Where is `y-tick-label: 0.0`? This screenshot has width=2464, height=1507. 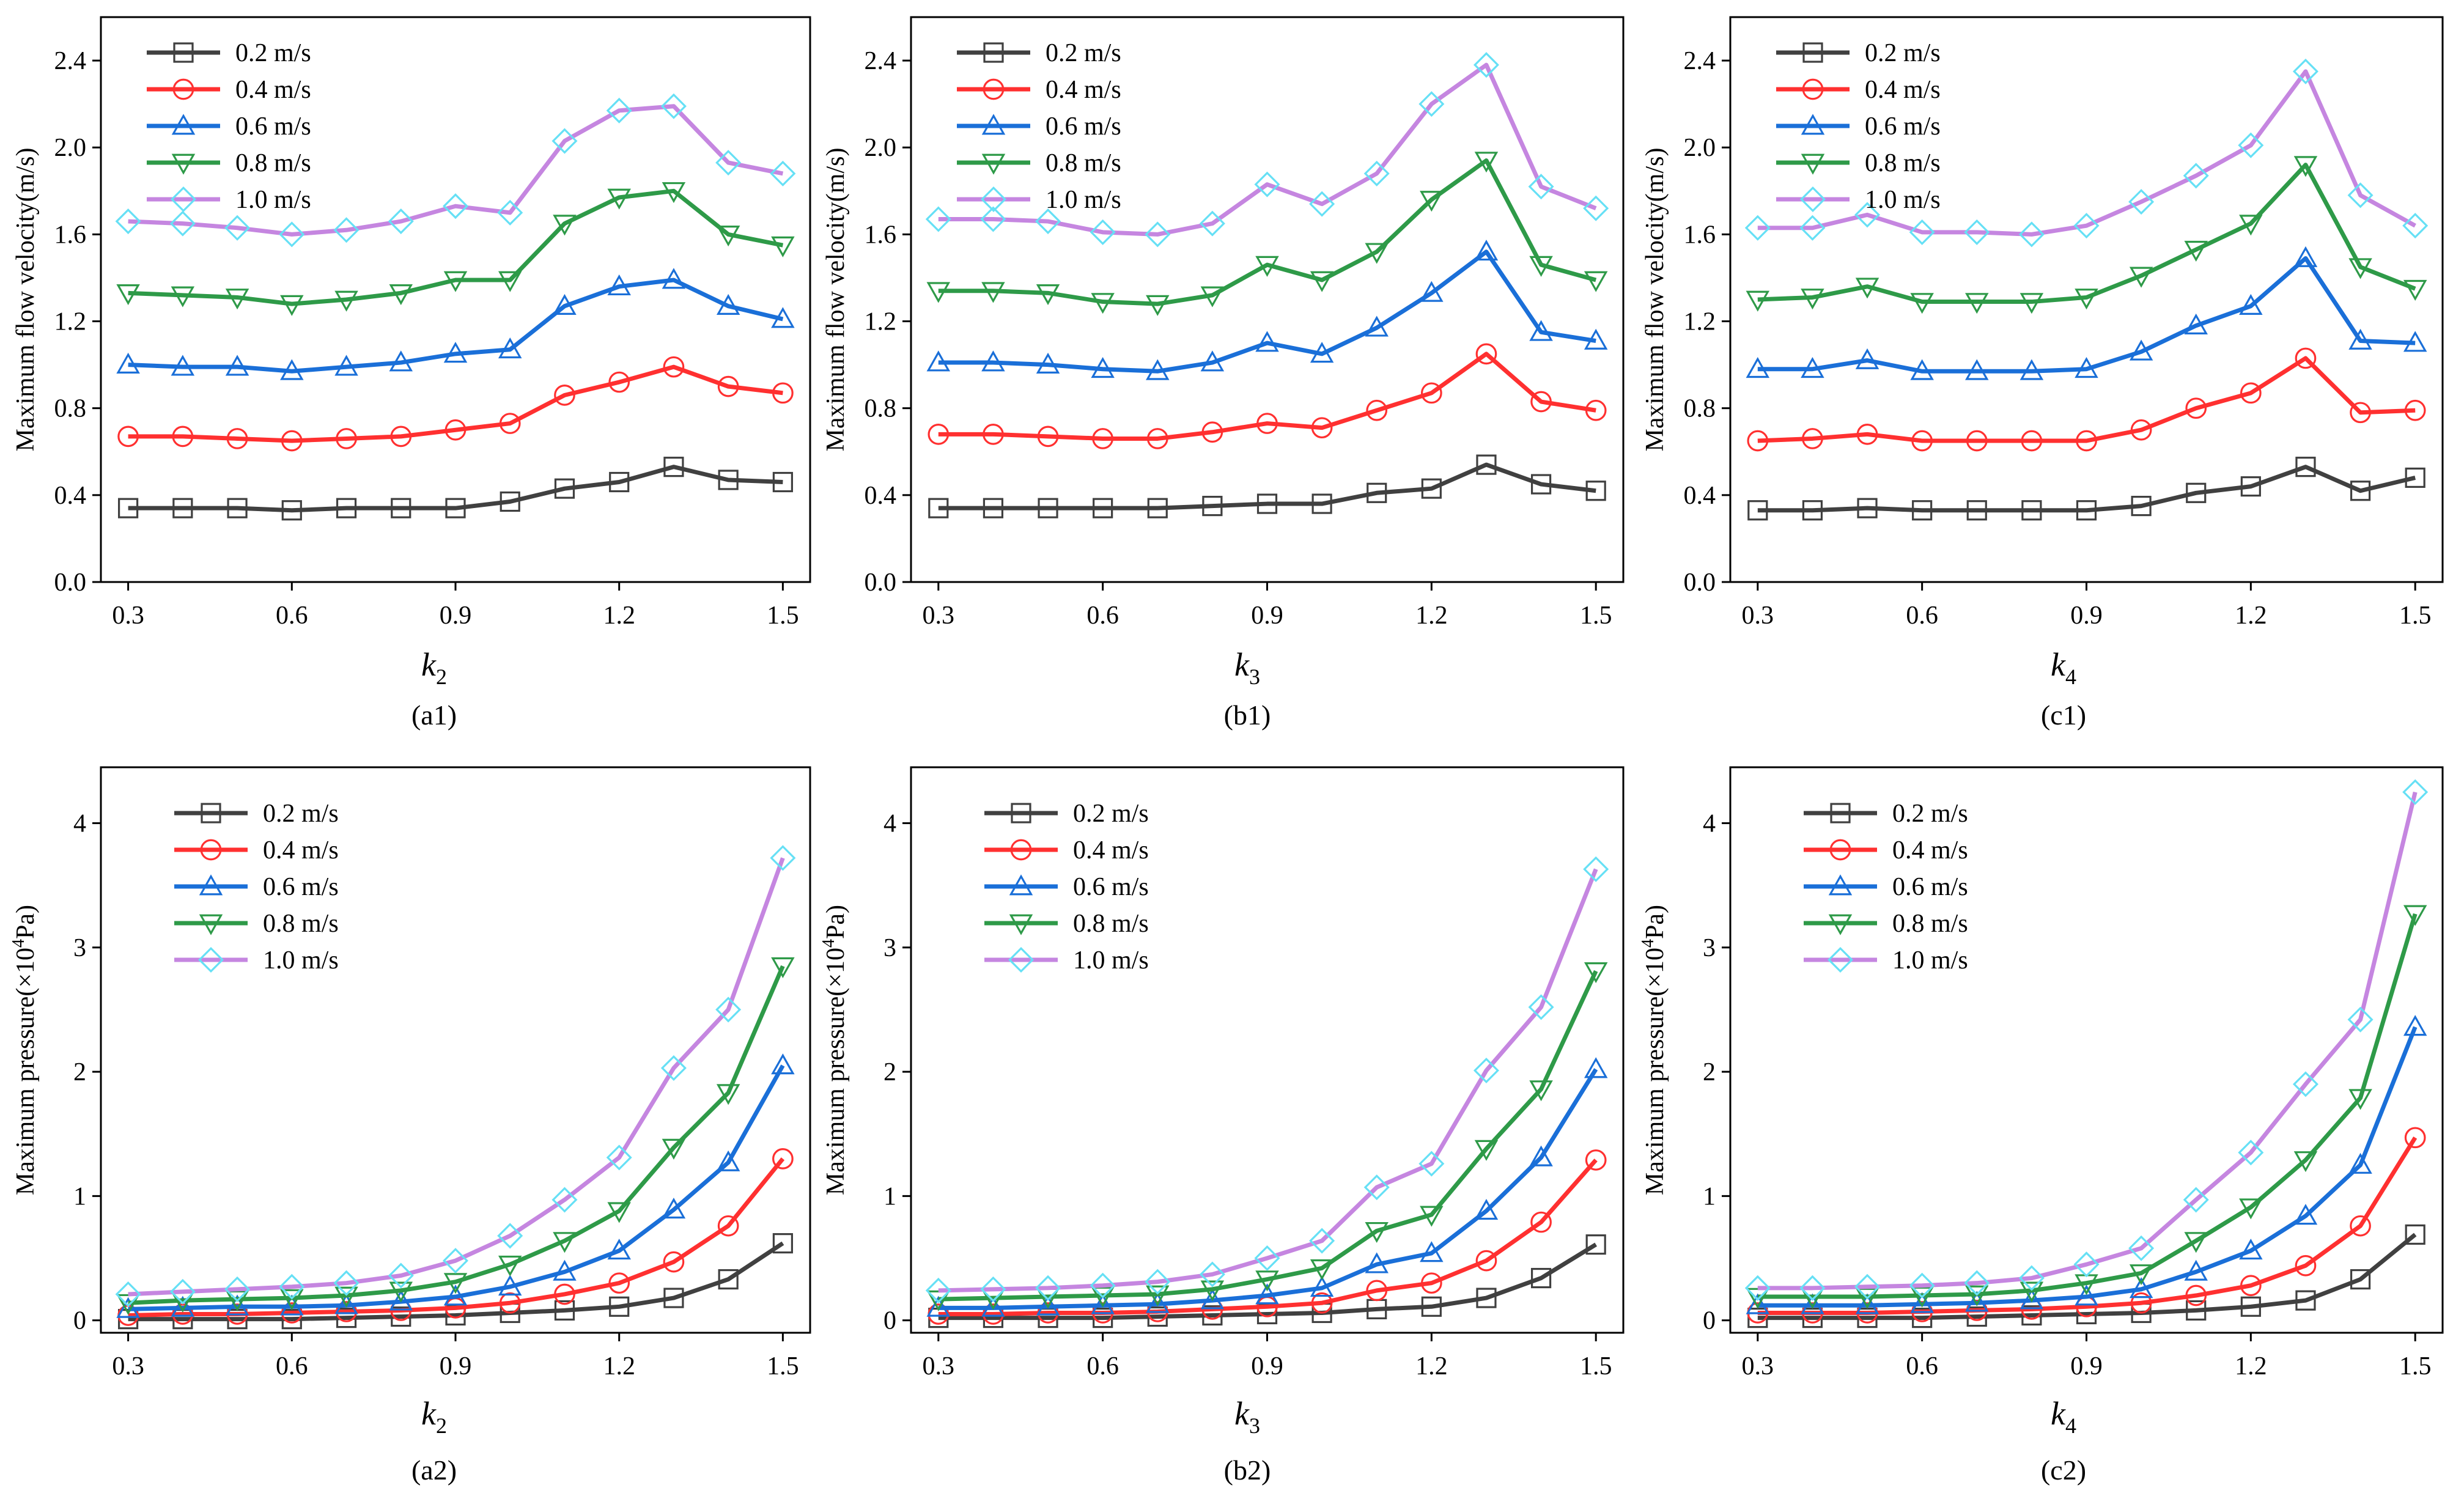
y-tick-label: 0.0 is located at coordinates (1700, 583).